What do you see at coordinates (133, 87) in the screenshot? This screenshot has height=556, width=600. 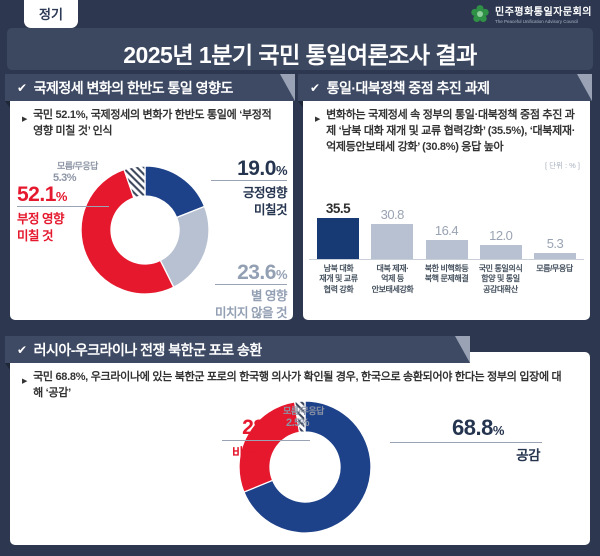 I see `panel-title: 국제정세 변화의 한반도 통일 영향도` at bounding box center [133, 87].